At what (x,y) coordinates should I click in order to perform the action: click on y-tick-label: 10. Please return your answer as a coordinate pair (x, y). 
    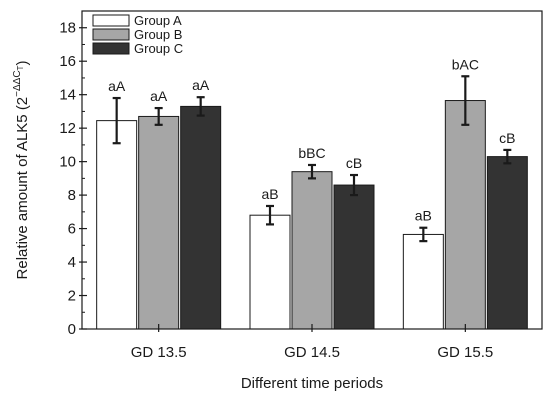
    Looking at the image, I should click on (67, 162).